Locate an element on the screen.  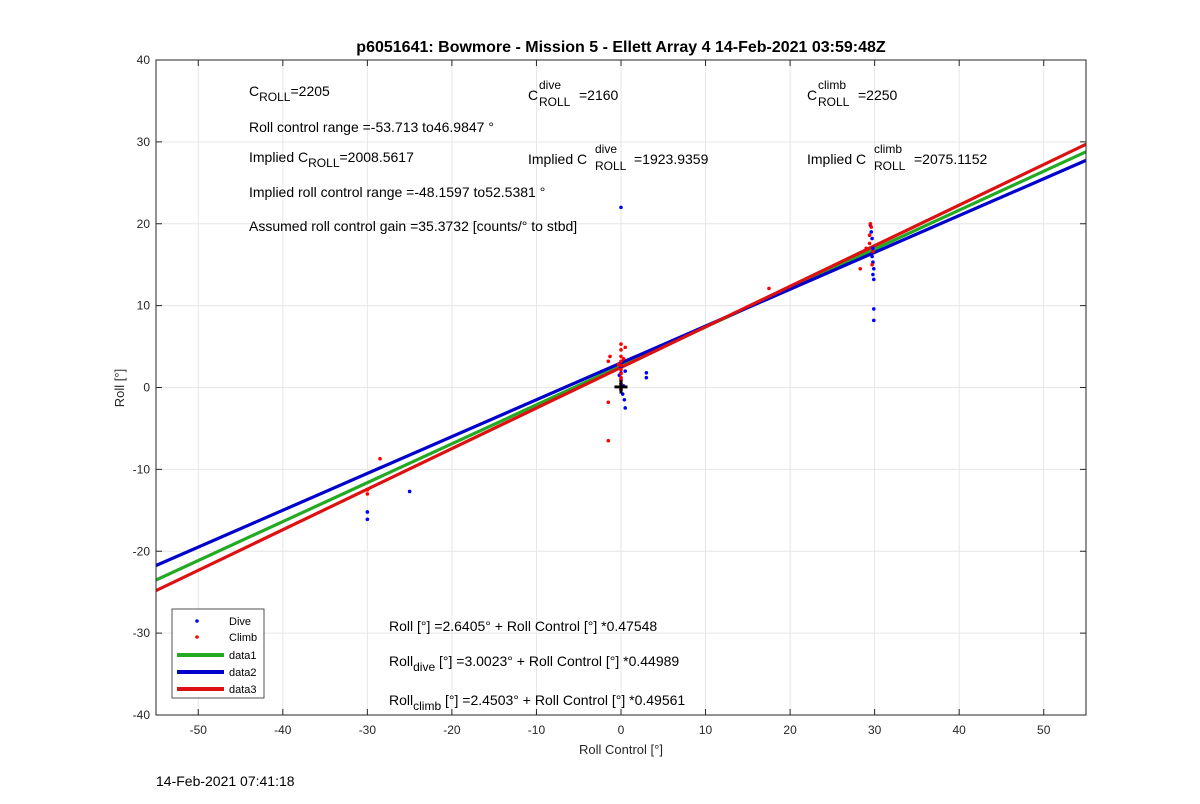
y-tick-label: 20 is located at coordinates (144, 224).